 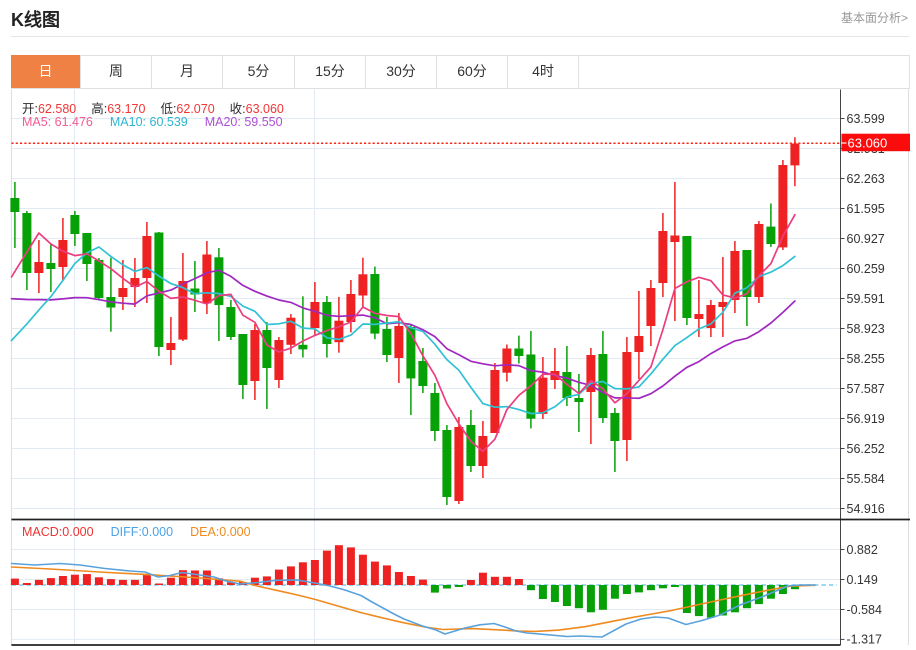 What do you see at coordinates (864, 640) in the screenshot?
I see `svg-text: -1.317` at bounding box center [864, 640].